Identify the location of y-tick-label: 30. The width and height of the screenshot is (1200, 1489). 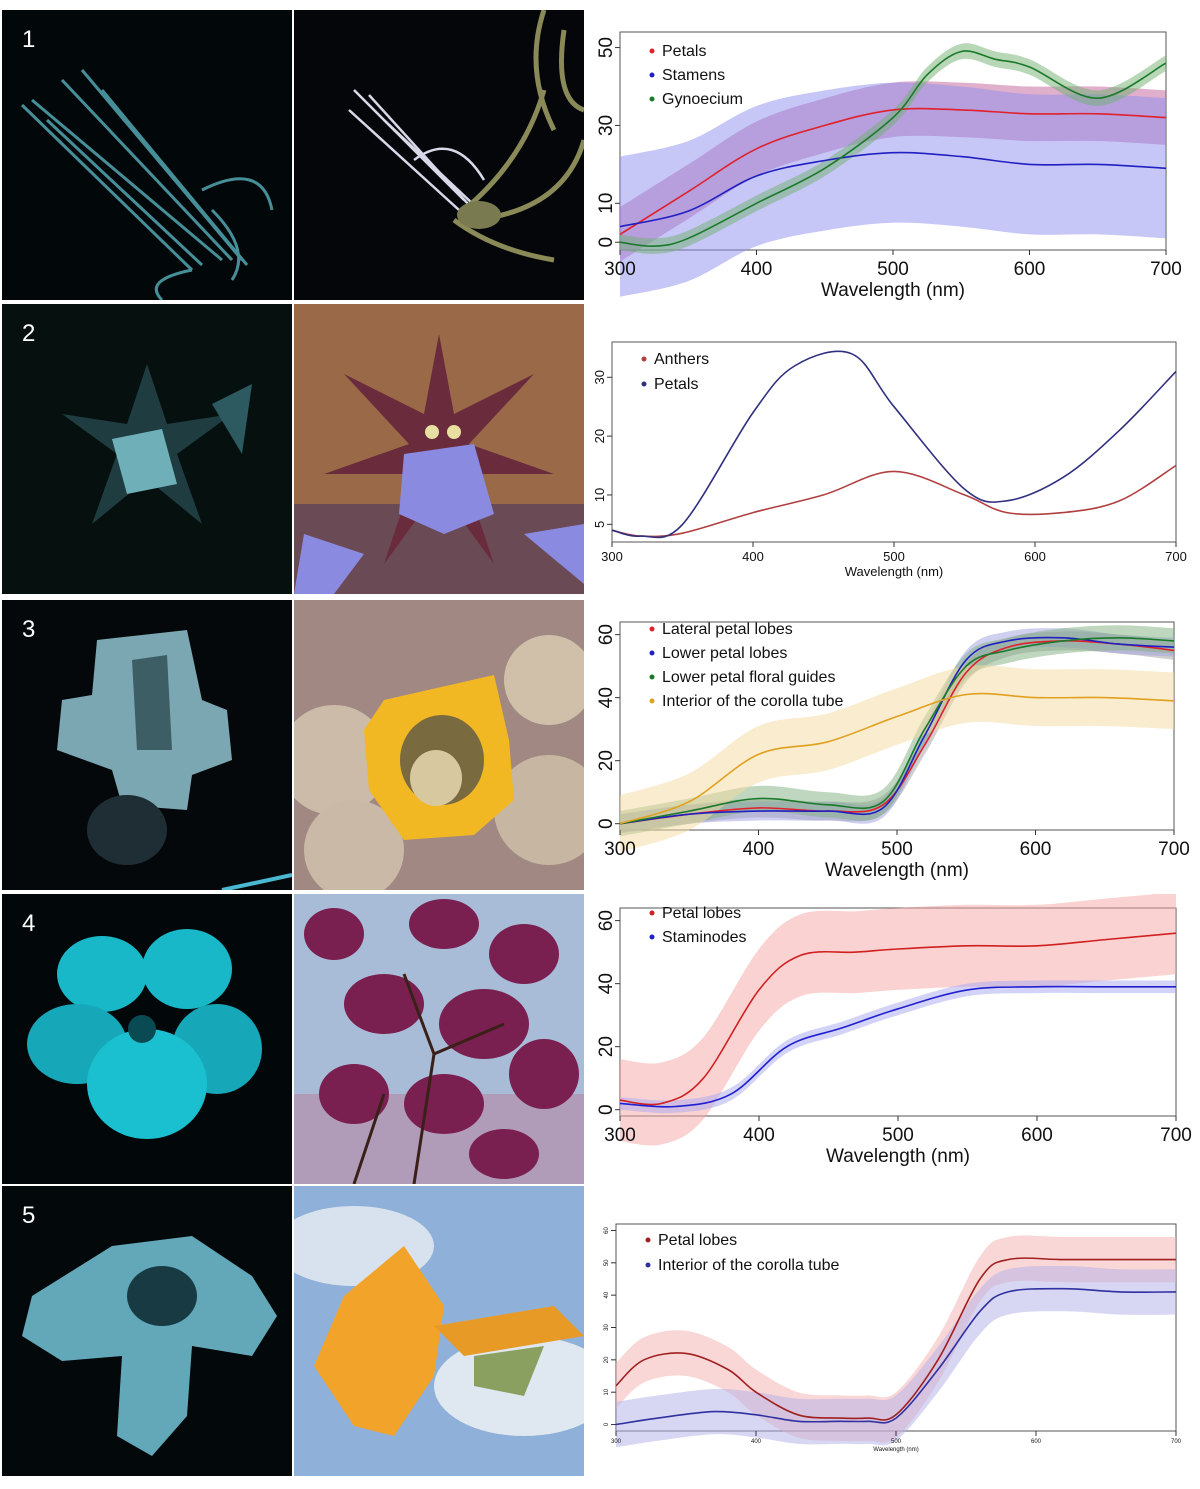
(599, 377).